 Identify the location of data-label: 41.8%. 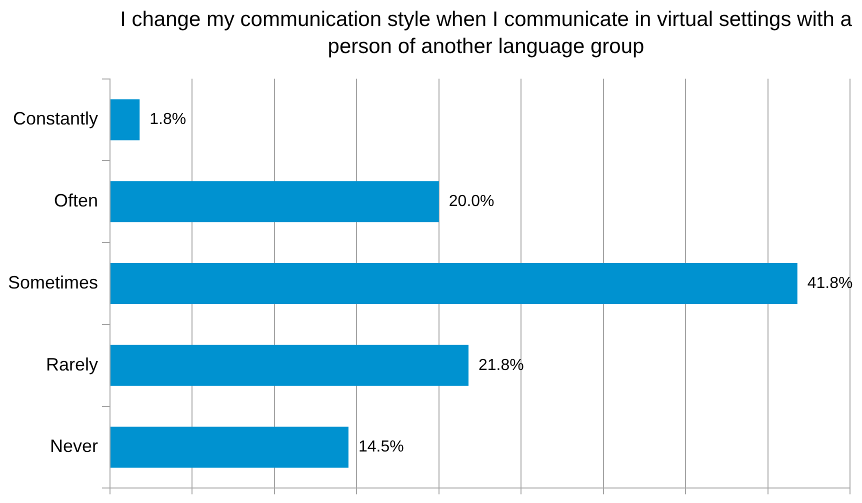
(830, 283).